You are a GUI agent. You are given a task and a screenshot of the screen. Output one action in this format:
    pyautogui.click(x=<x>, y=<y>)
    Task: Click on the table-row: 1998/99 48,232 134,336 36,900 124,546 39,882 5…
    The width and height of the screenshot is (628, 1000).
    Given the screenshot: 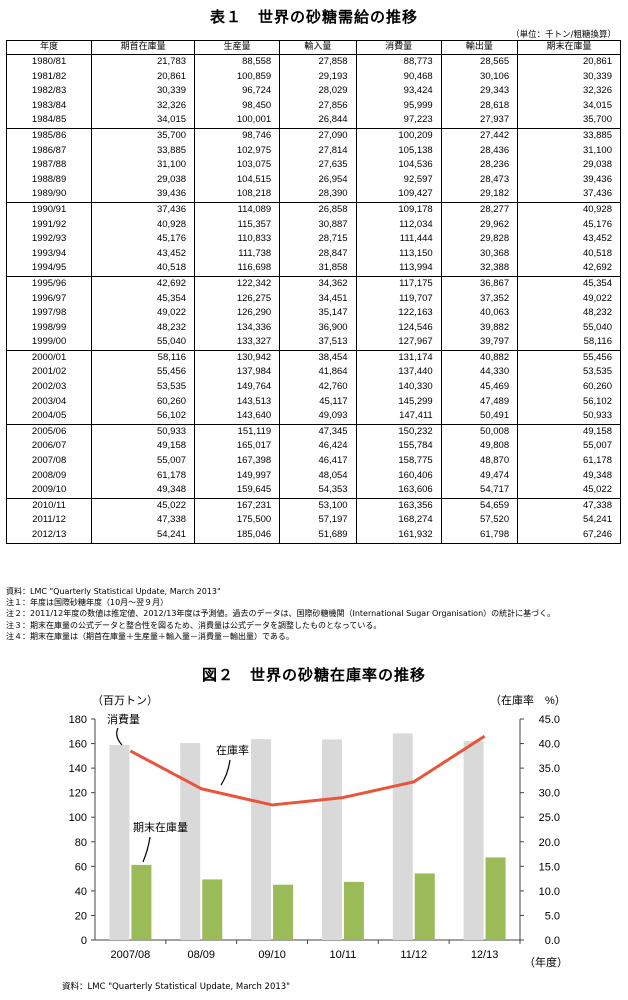 What is the action you would take?
    pyautogui.click(x=313, y=328)
    